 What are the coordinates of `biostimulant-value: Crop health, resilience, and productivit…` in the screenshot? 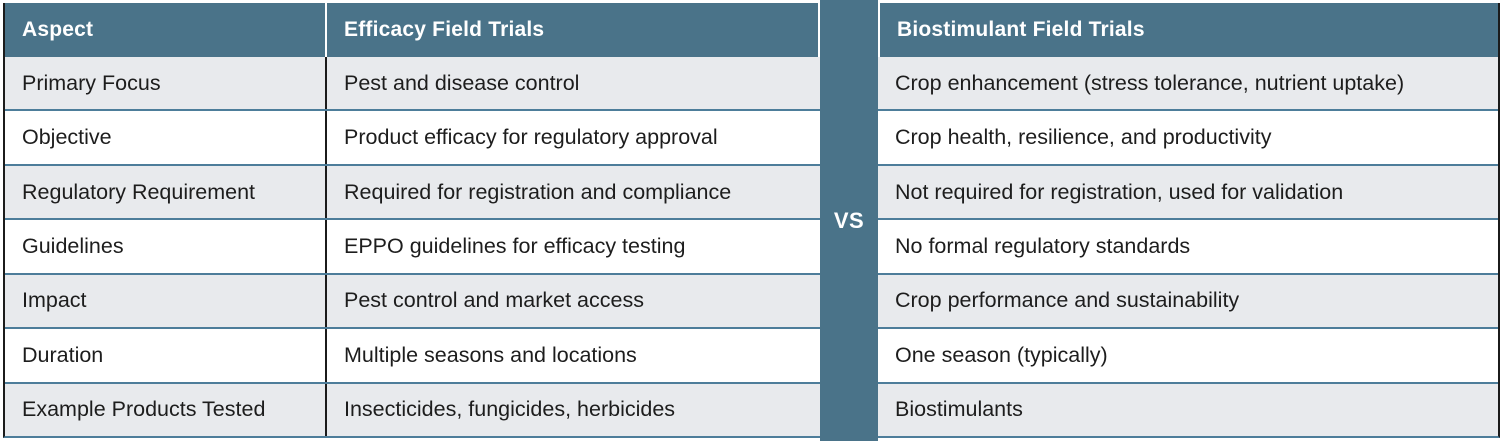 It's located at (1083, 137).